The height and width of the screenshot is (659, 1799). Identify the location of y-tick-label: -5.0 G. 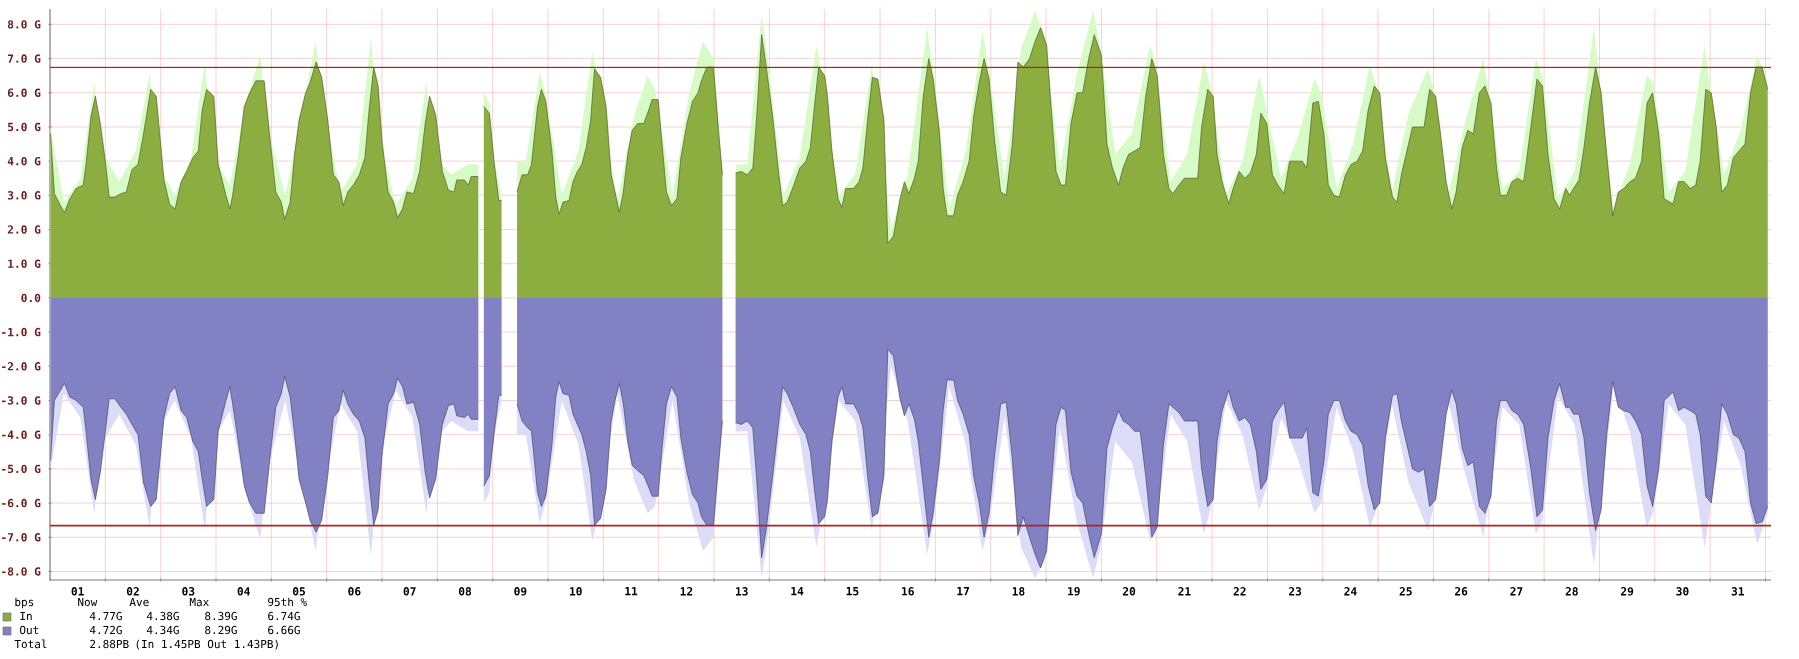
(21, 469).